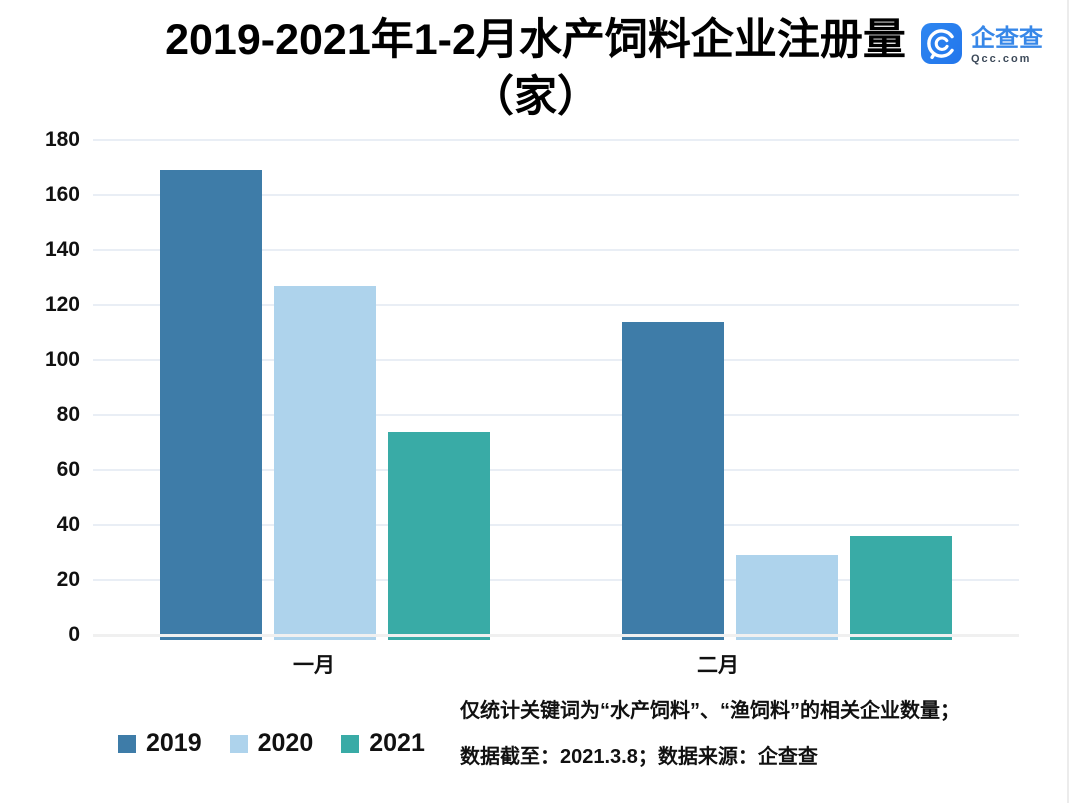 This screenshot has width=1071, height=803. What do you see at coordinates (535, 96) in the screenshot?
I see `chart-title-line2: （家）` at bounding box center [535, 96].